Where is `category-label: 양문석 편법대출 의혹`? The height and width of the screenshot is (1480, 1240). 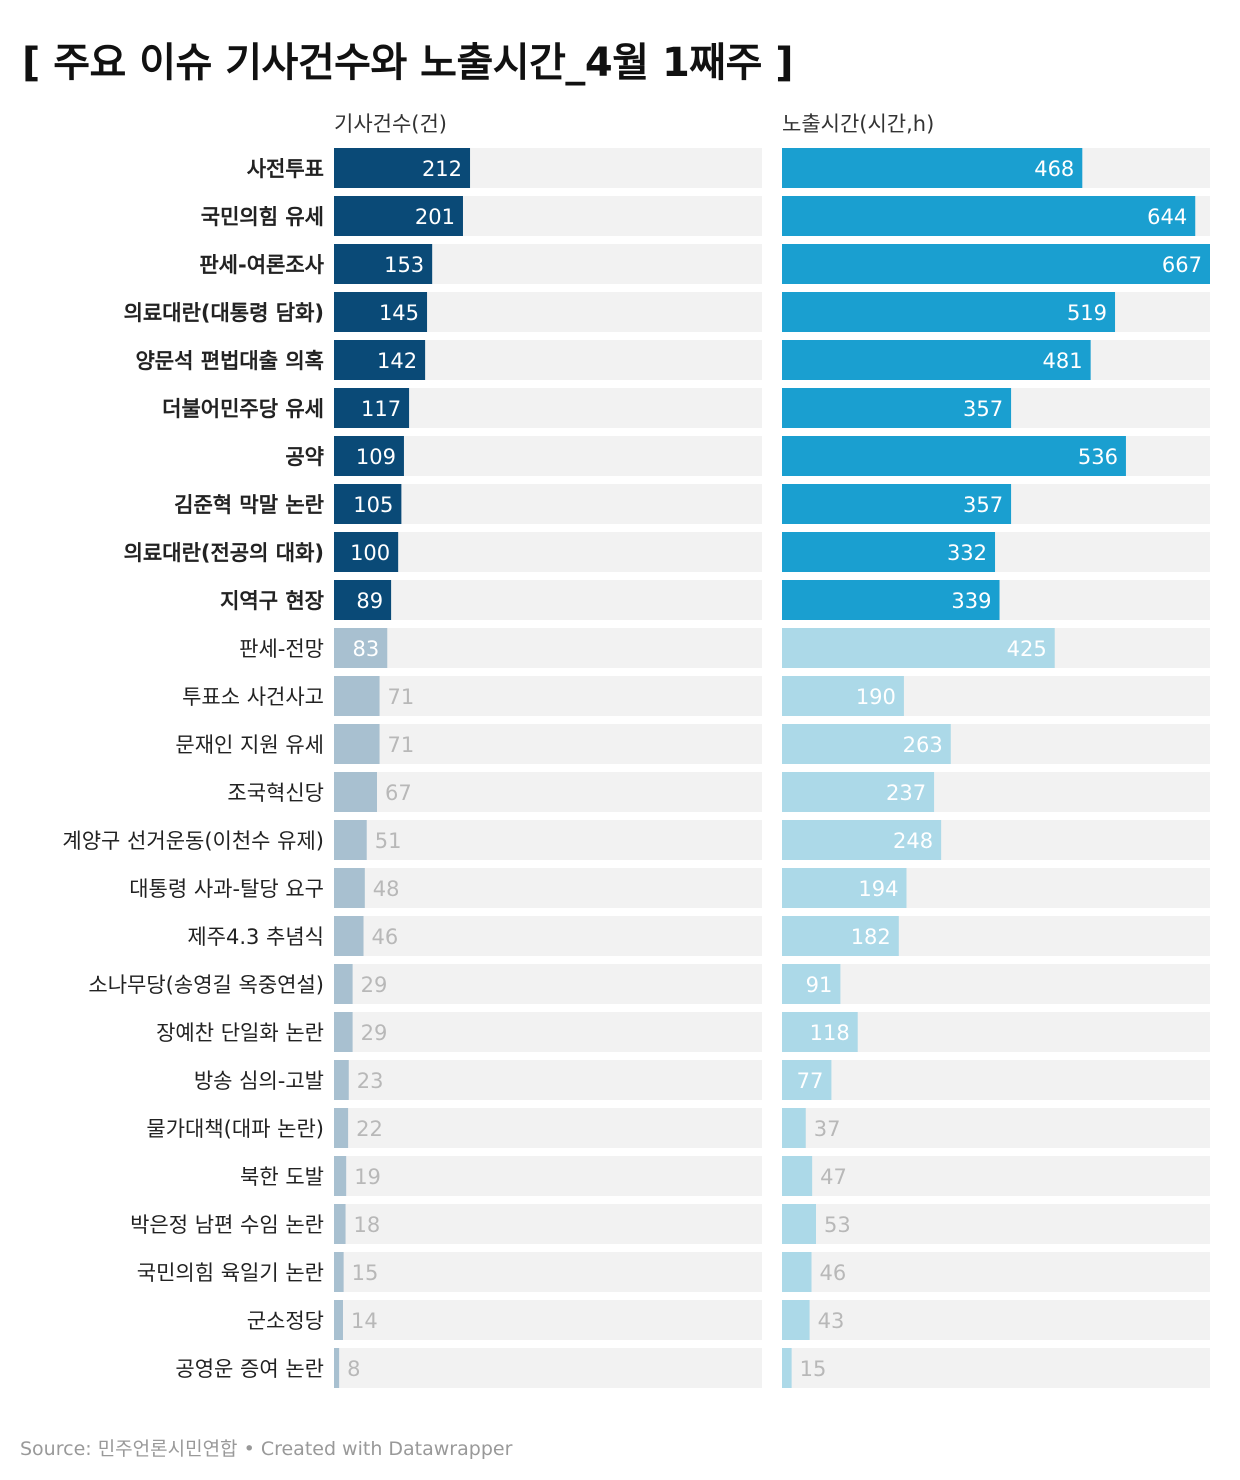 category-label: 양문석 편법대출 의혹 is located at coordinates (229, 361).